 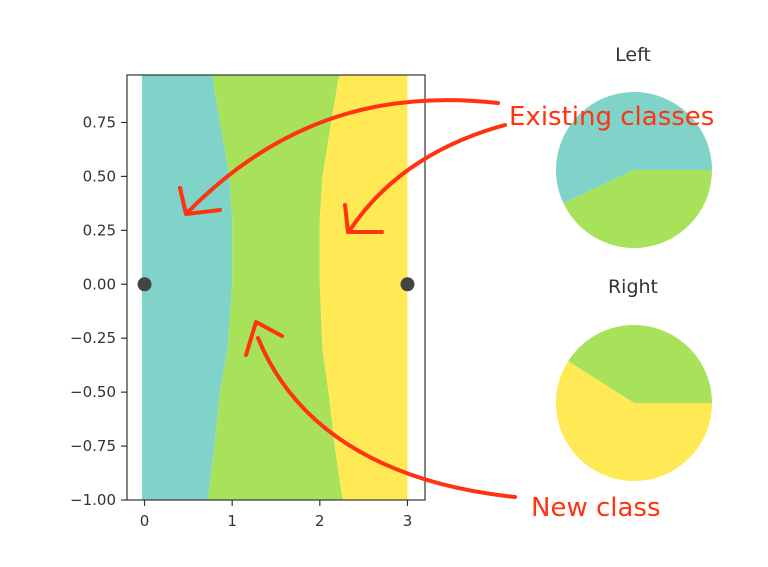 What do you see at coordinates (98, 311) in the screenshot?
I see `y-axis-ticks: 0.75 0.50 0.25 0.00 −0.25 −0.50 −0.75 −1.00` at bounding box center [98, 311].